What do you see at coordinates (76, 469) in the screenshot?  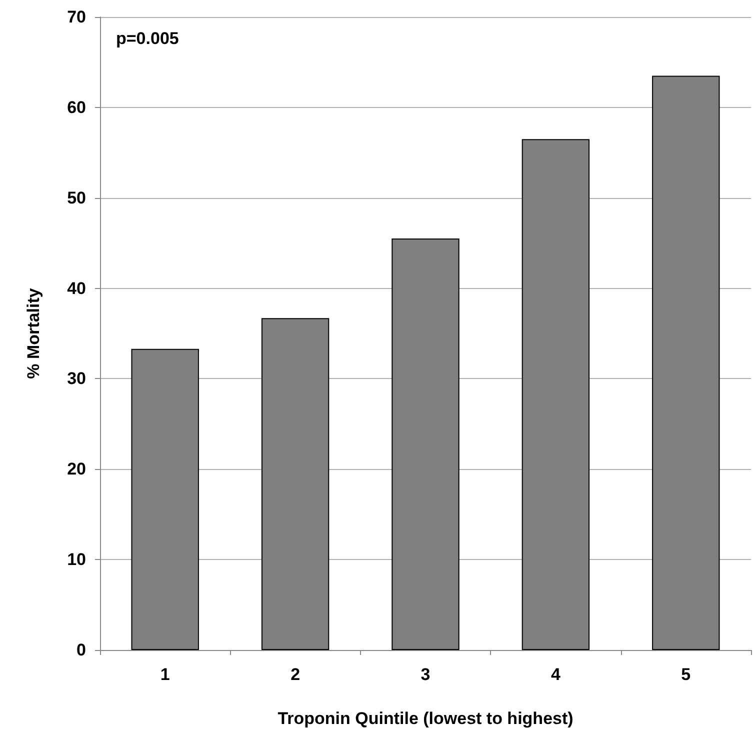 I see `y-tick-label: 20` at bounding box center [76, 469].